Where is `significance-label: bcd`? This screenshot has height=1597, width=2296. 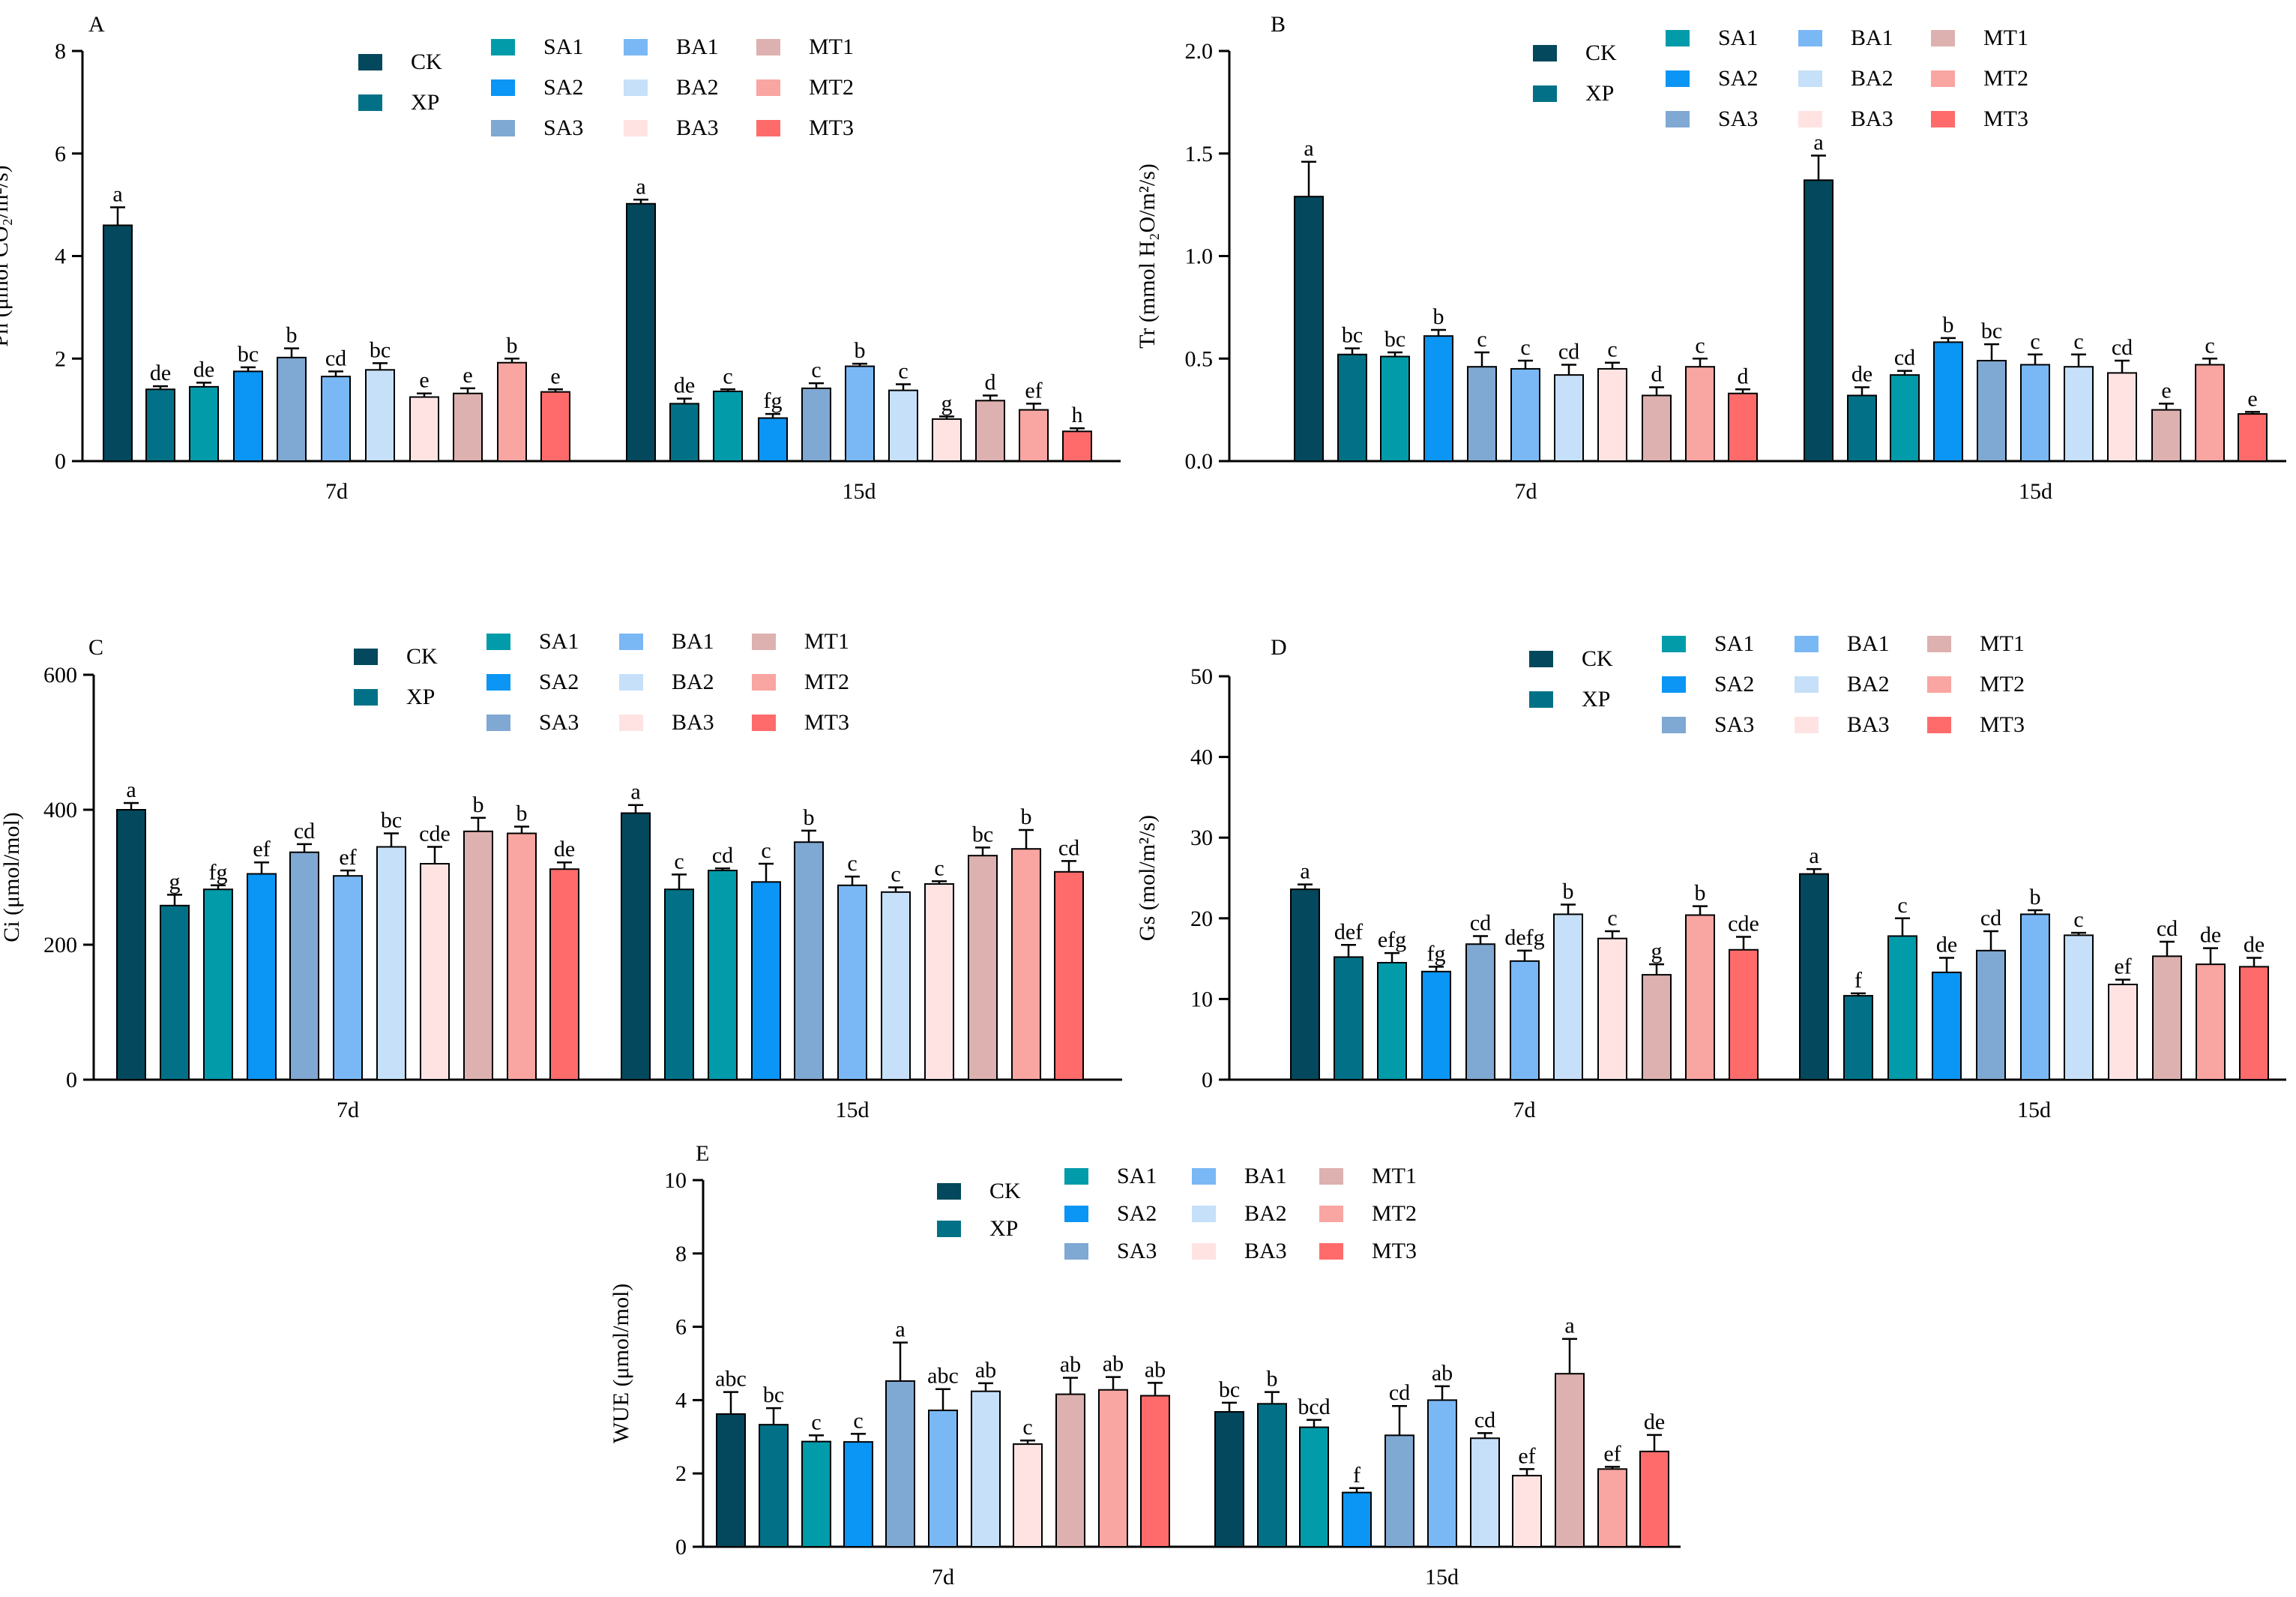 significance-label: bcd is located at coordinates (1314, 1407).